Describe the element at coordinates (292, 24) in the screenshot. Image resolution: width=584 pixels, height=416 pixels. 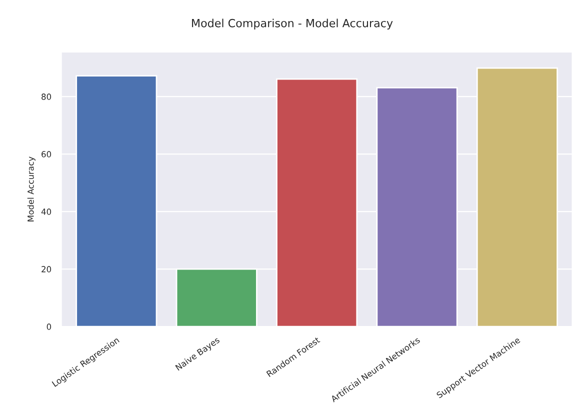
I see `chart-title: Model Comparison - Model Accuracy` at that location.